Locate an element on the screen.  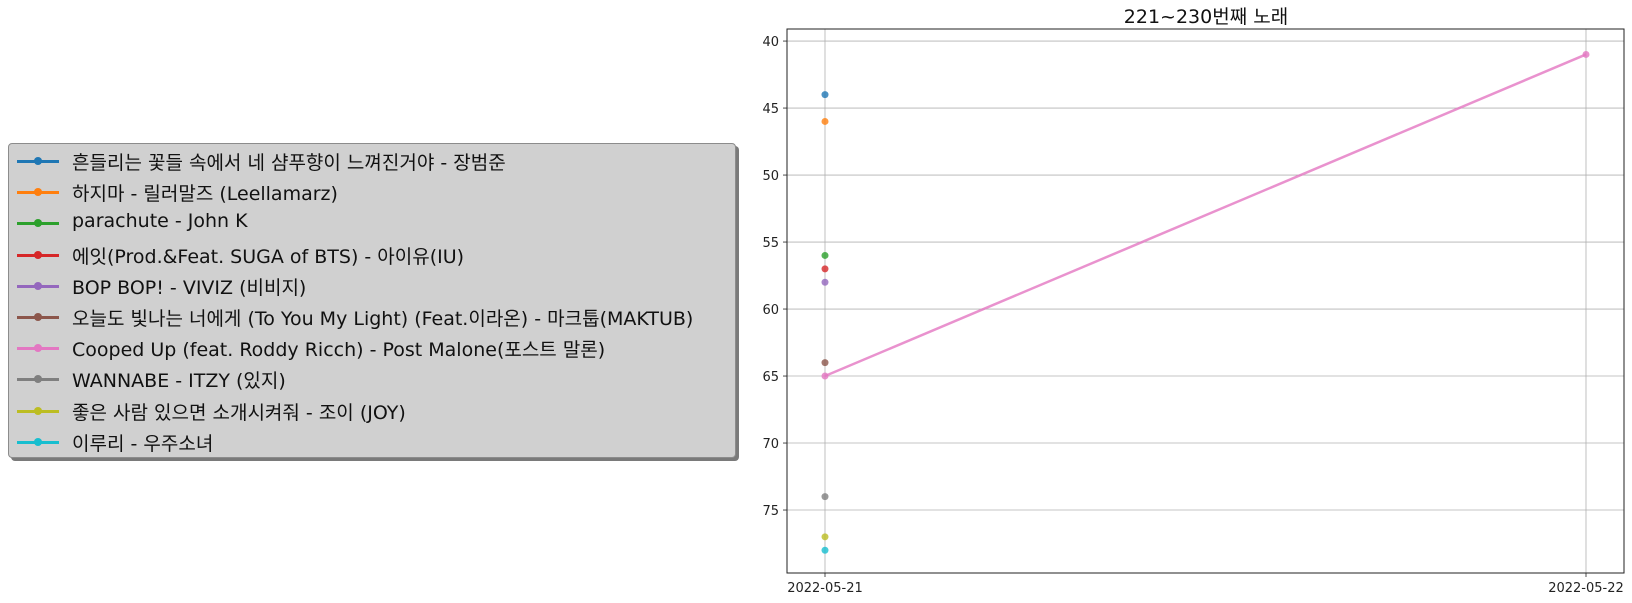
y-tick-label: 70 is located at coordinates (770, 444).